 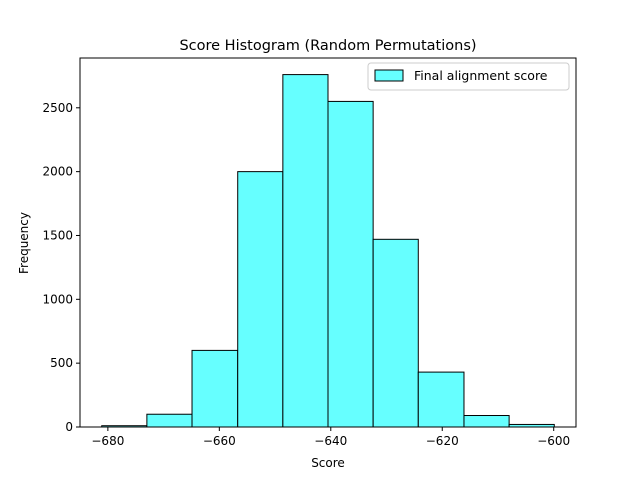 I want to click on y-tick-label: 500, so click(x=61, y=363).